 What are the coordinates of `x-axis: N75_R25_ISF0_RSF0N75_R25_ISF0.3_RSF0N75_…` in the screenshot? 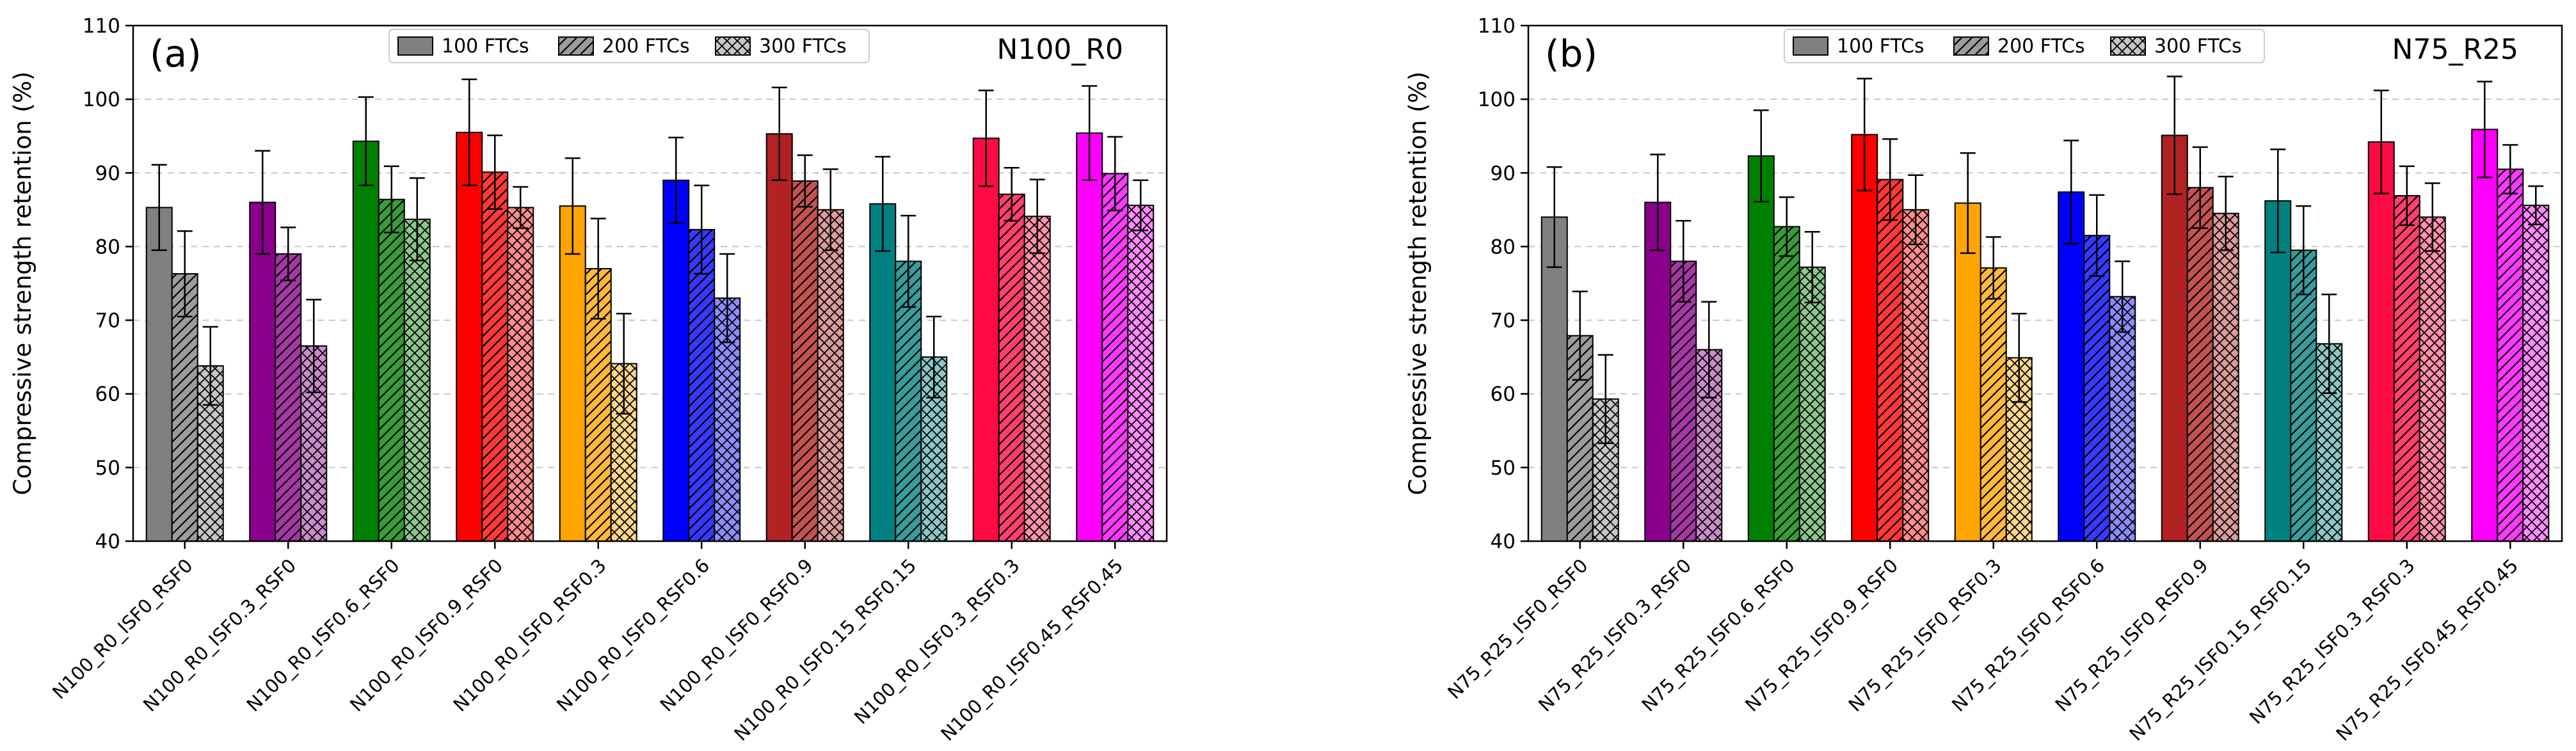 It's located at (1982, 643).